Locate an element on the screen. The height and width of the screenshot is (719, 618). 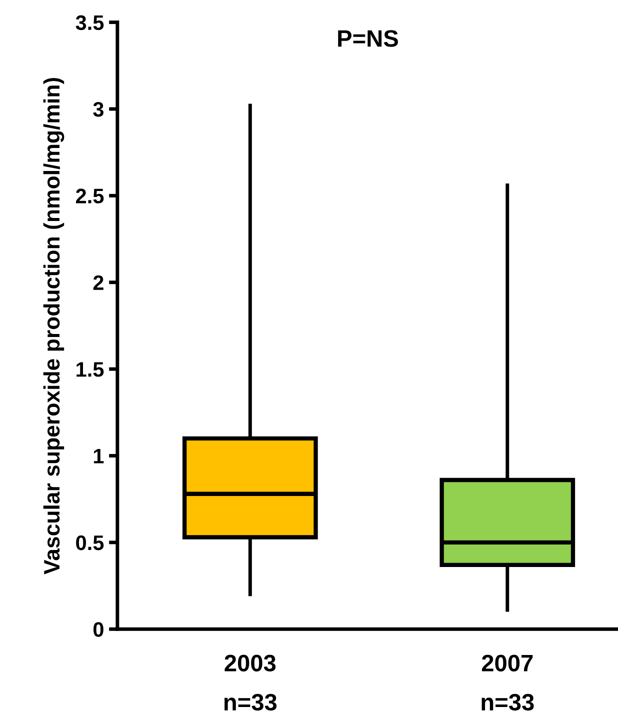
y-tick-label: 0 is located at coordinates (98, 629).